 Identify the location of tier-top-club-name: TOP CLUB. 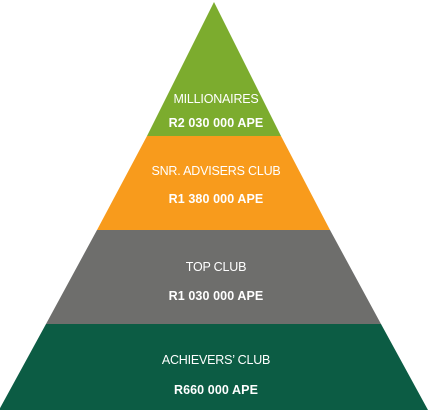
(216, 267).